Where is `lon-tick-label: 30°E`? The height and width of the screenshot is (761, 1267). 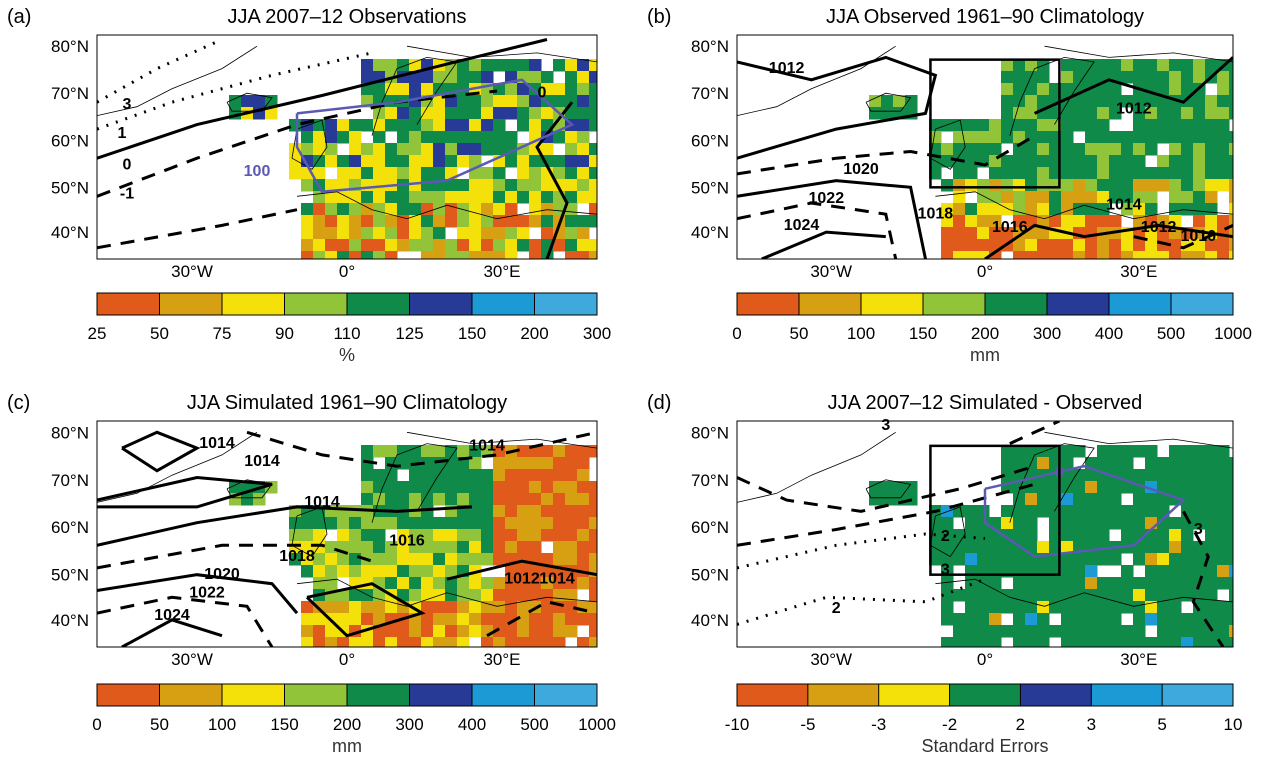 lon-tick-label: 30°E is located at coordinates (501, 659).